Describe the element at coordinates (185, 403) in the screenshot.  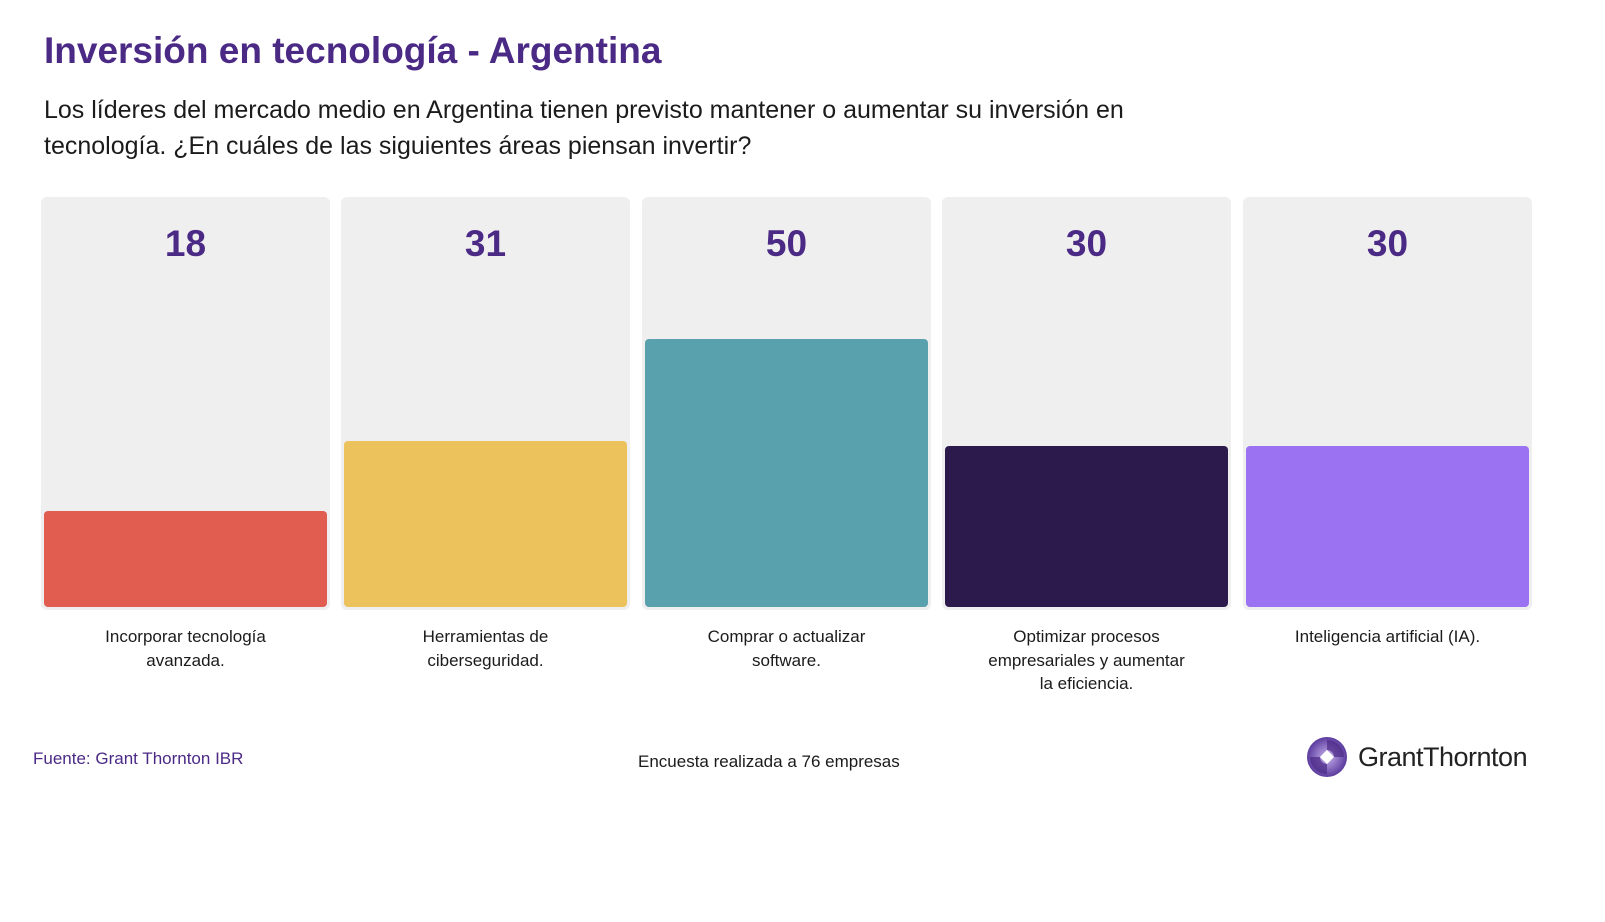
I see `bar-panel: 18` at that location.